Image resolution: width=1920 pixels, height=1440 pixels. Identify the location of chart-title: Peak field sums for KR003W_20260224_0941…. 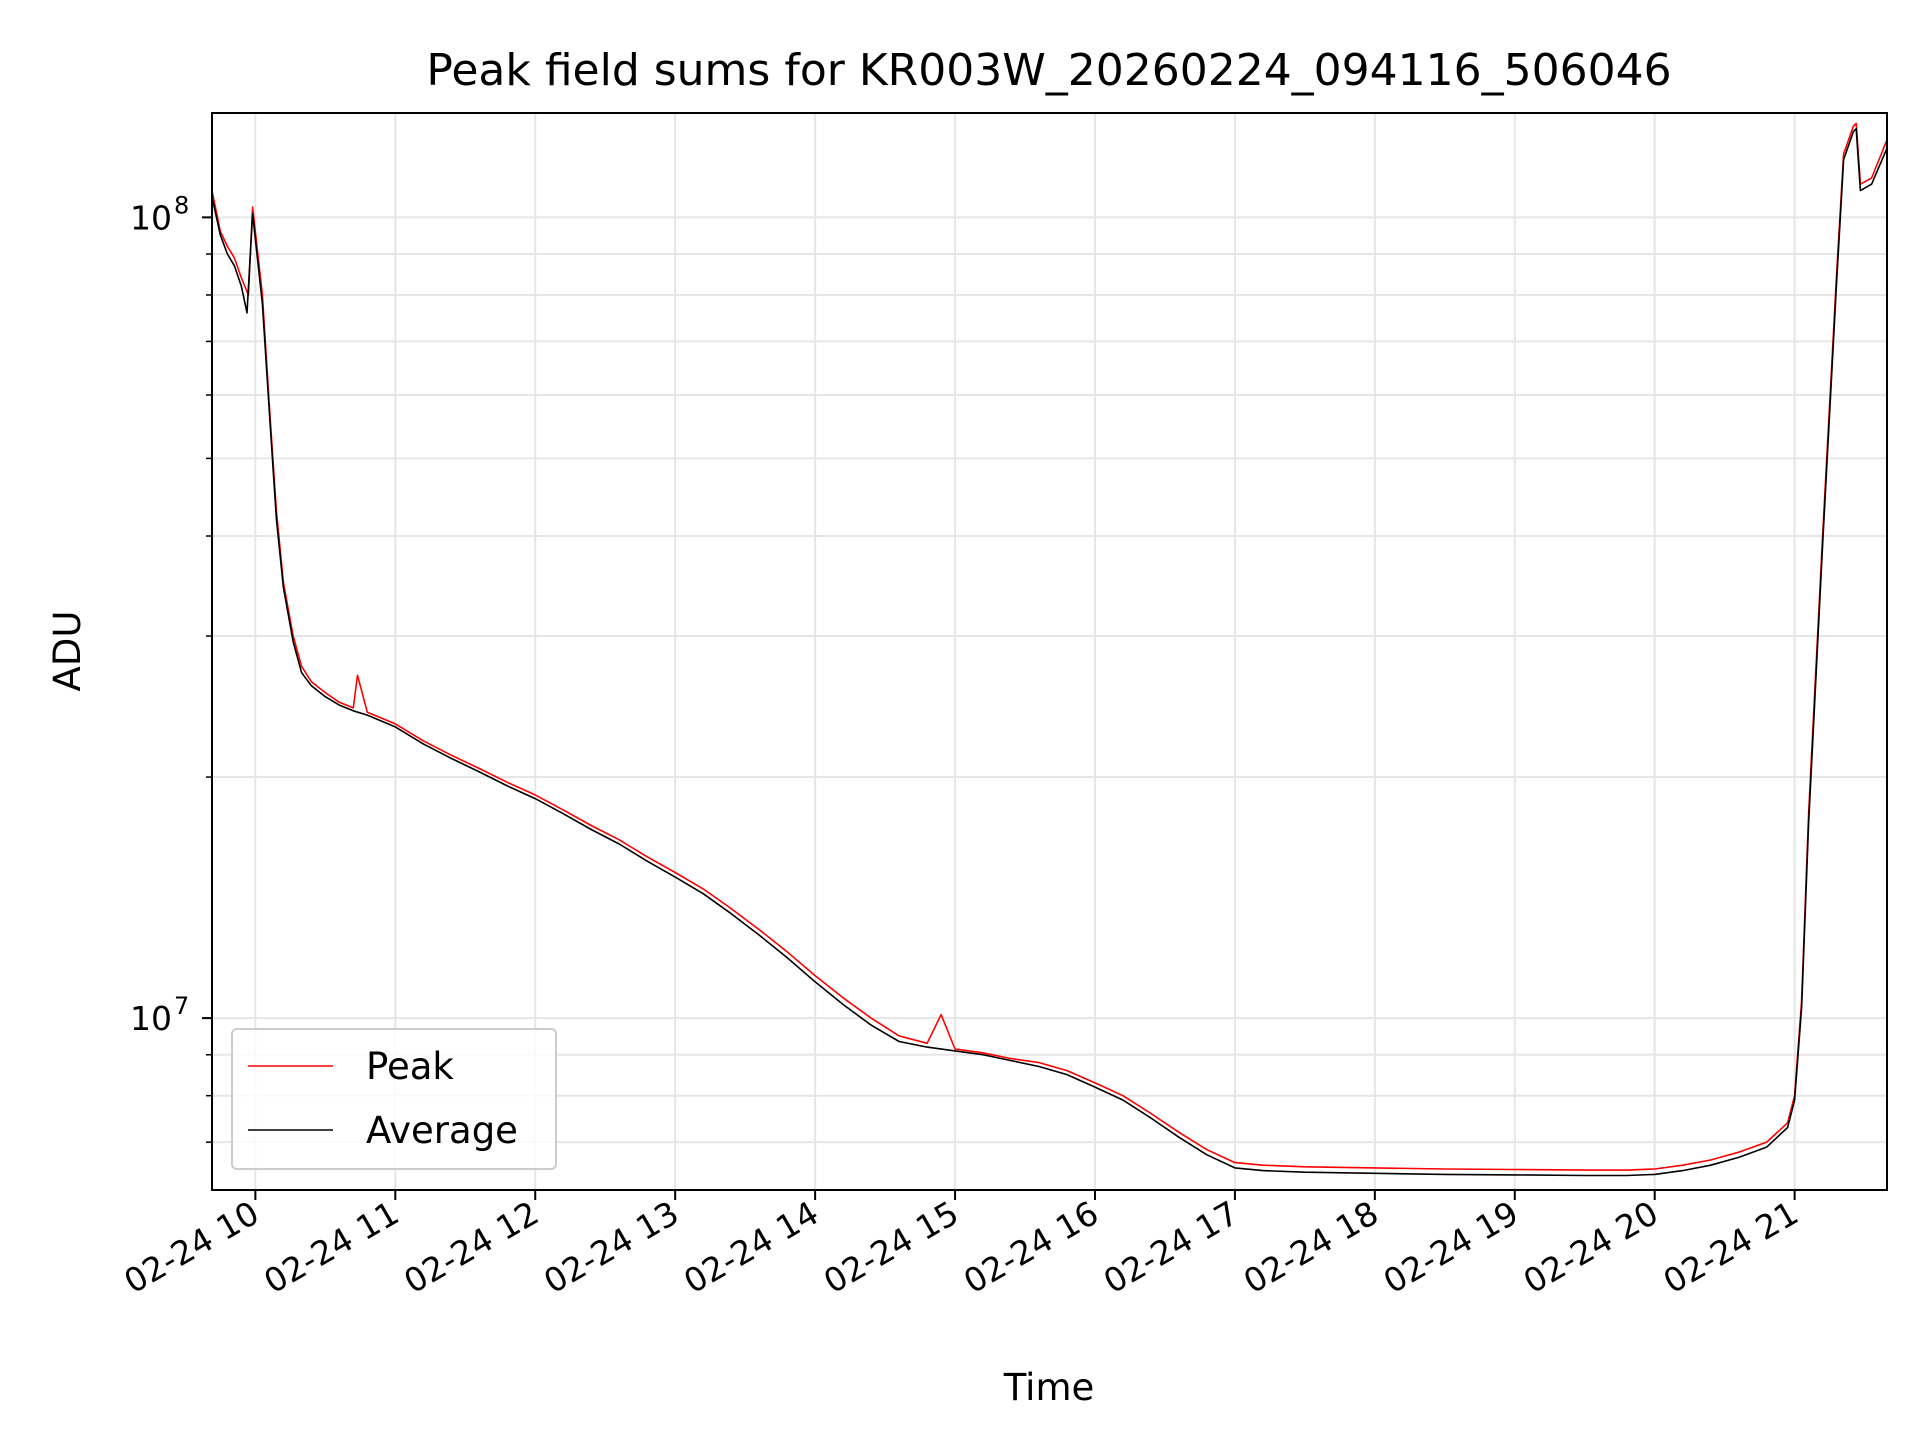
(1048, 70).